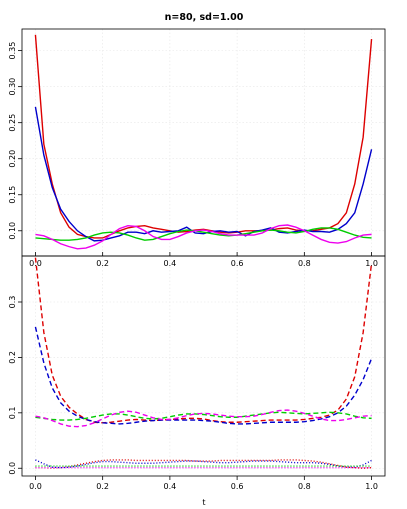 The height and width of the screenshot is (509, 407). Describe the element at coordinates (12, 412) in the screenshot. I see `y-tick-label: 0.1` at that location.